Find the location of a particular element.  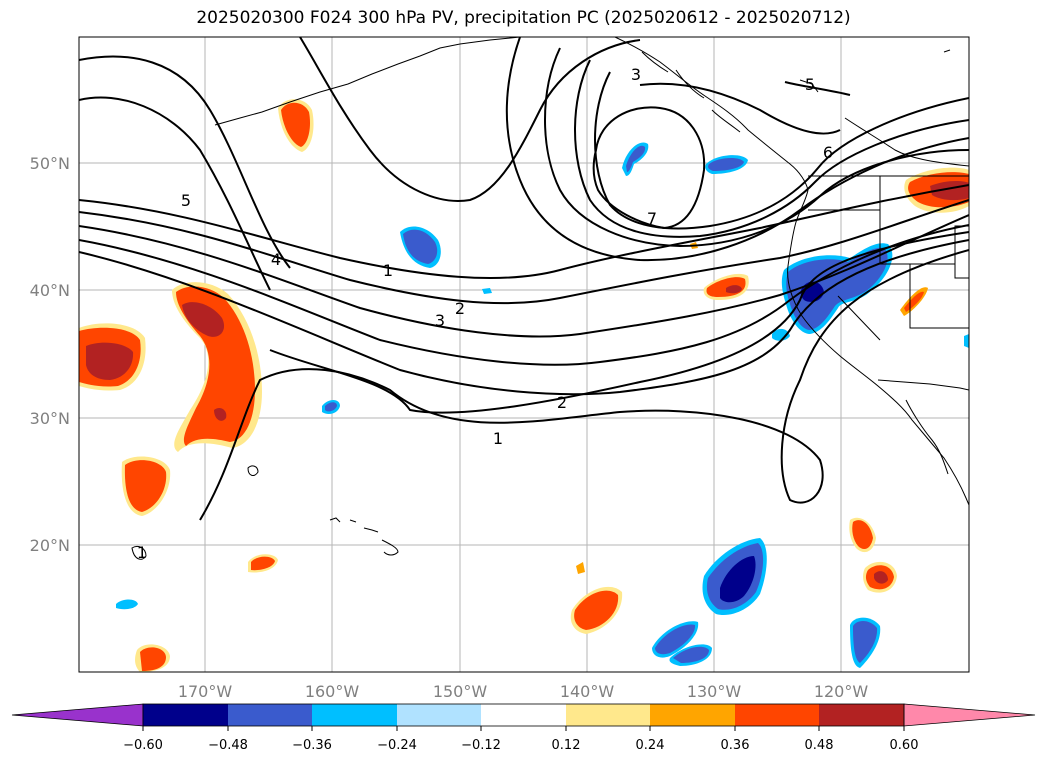

lat-label: 50°N is located at coordinates (50, 163).